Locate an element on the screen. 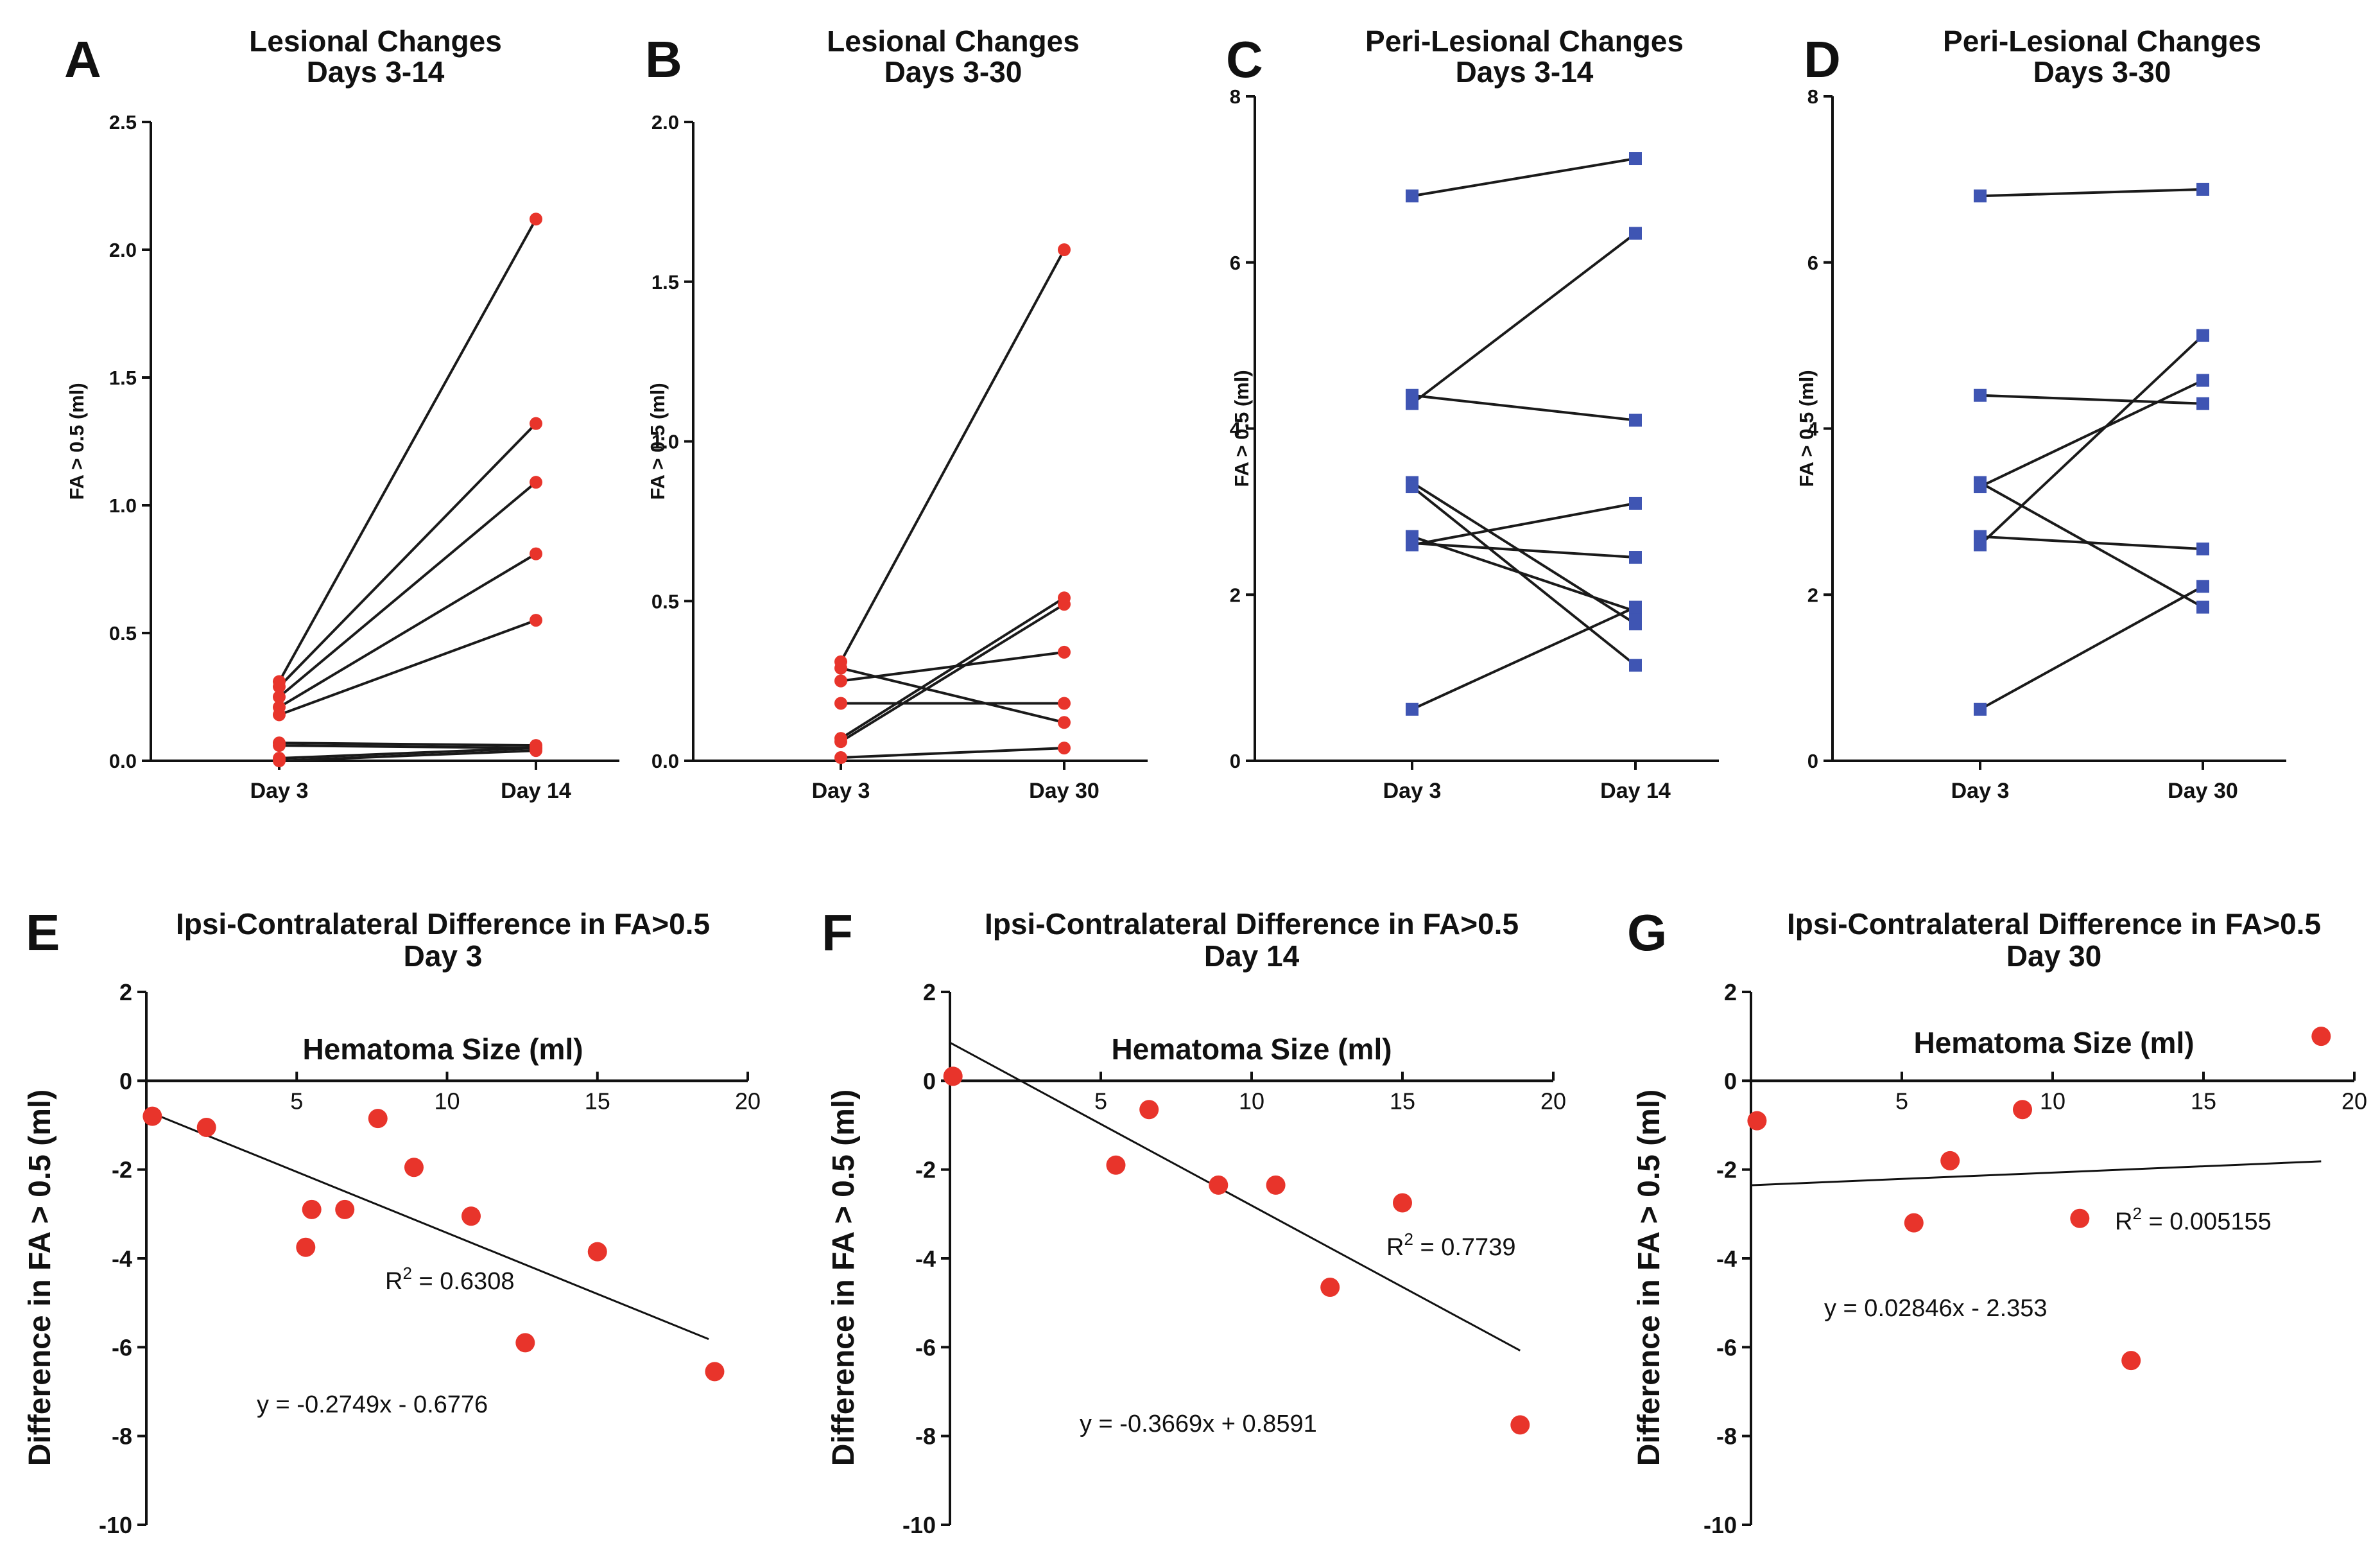 This screenshot has width=2380, height=1546. r-squared-annotation: R2 = 0.7739 is located at coordinates (1450, 1245).